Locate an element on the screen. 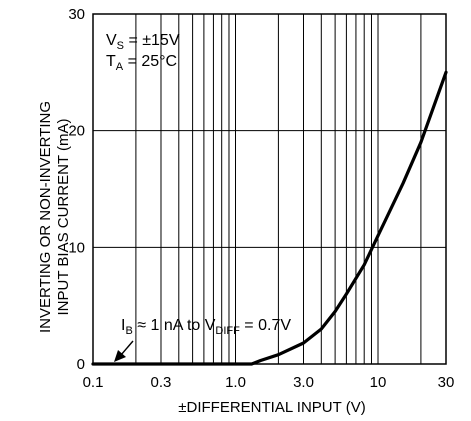 The width and height of the screenshot is (471, 421). annotation-arrow is located at coordinates (124, 351).